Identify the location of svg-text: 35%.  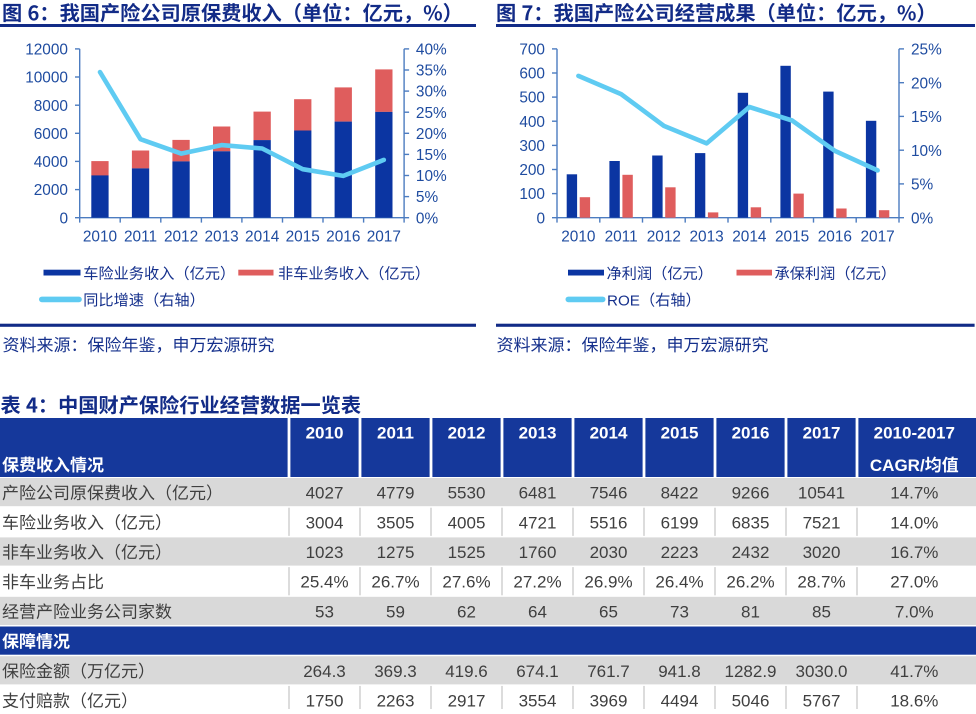
(431, 71).